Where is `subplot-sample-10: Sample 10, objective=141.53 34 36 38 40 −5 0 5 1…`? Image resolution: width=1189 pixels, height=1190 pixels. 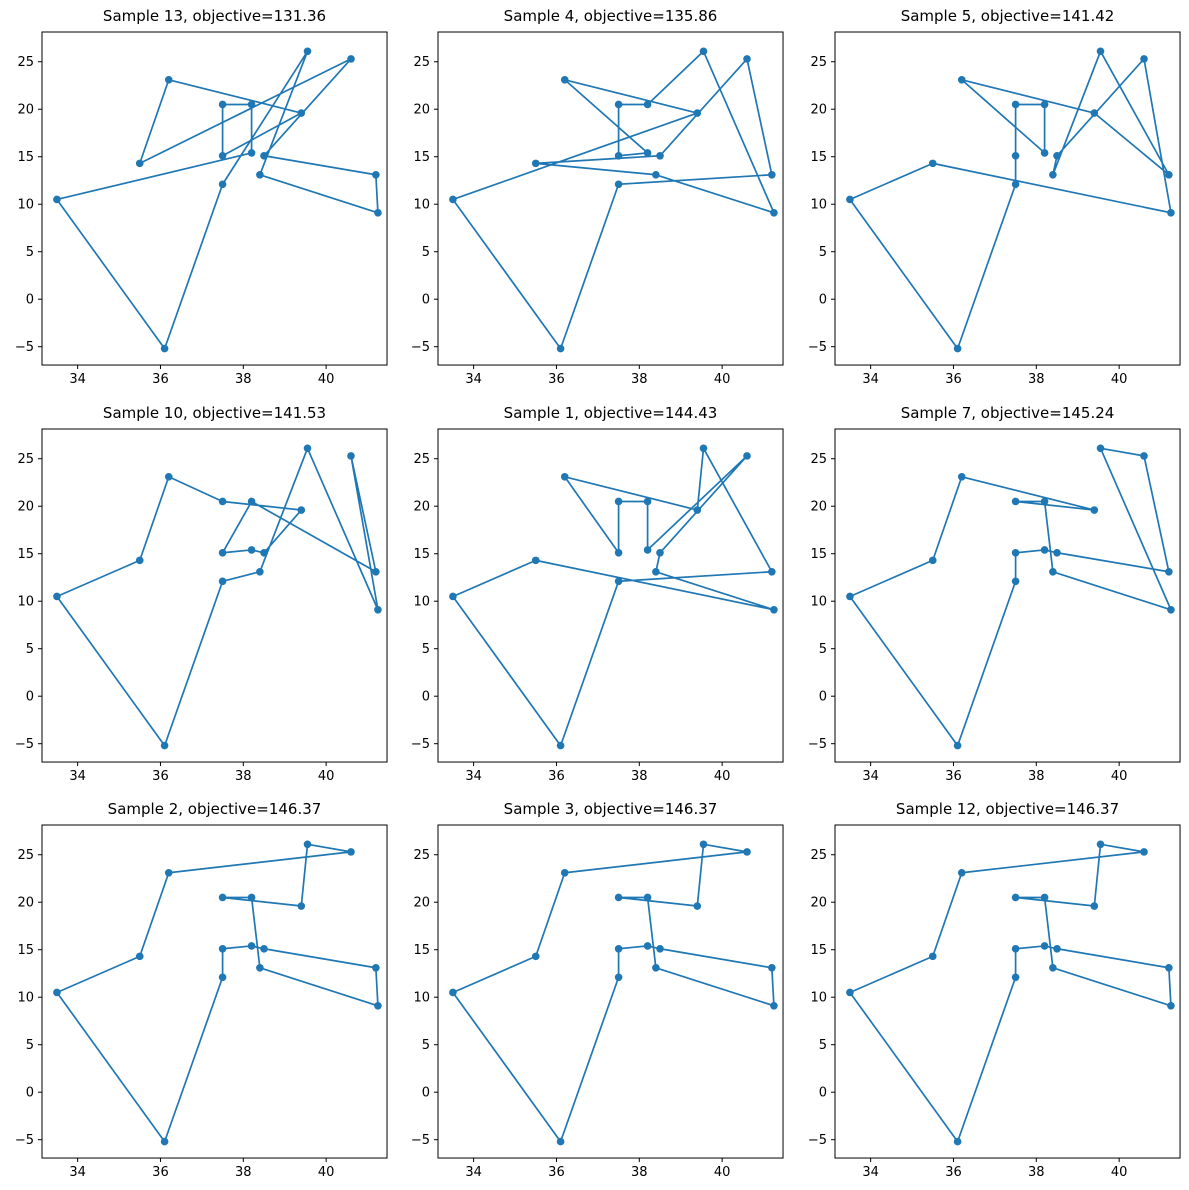 subplot-sample-10: Sample 10, objective=141.53 34 36 38 40 −5 0 5 1… is located at coordinates (198, 595).